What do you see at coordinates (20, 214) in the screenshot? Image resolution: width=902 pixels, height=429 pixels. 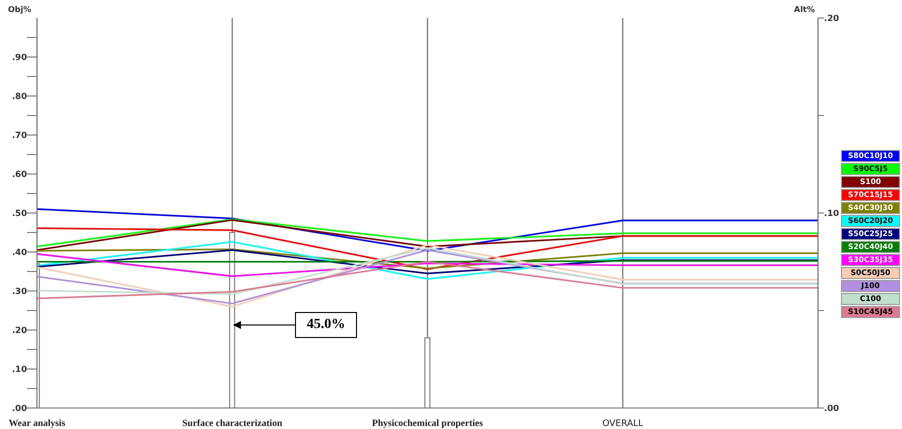 I see `y-tick-label: .50` at bounding box center [20, 214].